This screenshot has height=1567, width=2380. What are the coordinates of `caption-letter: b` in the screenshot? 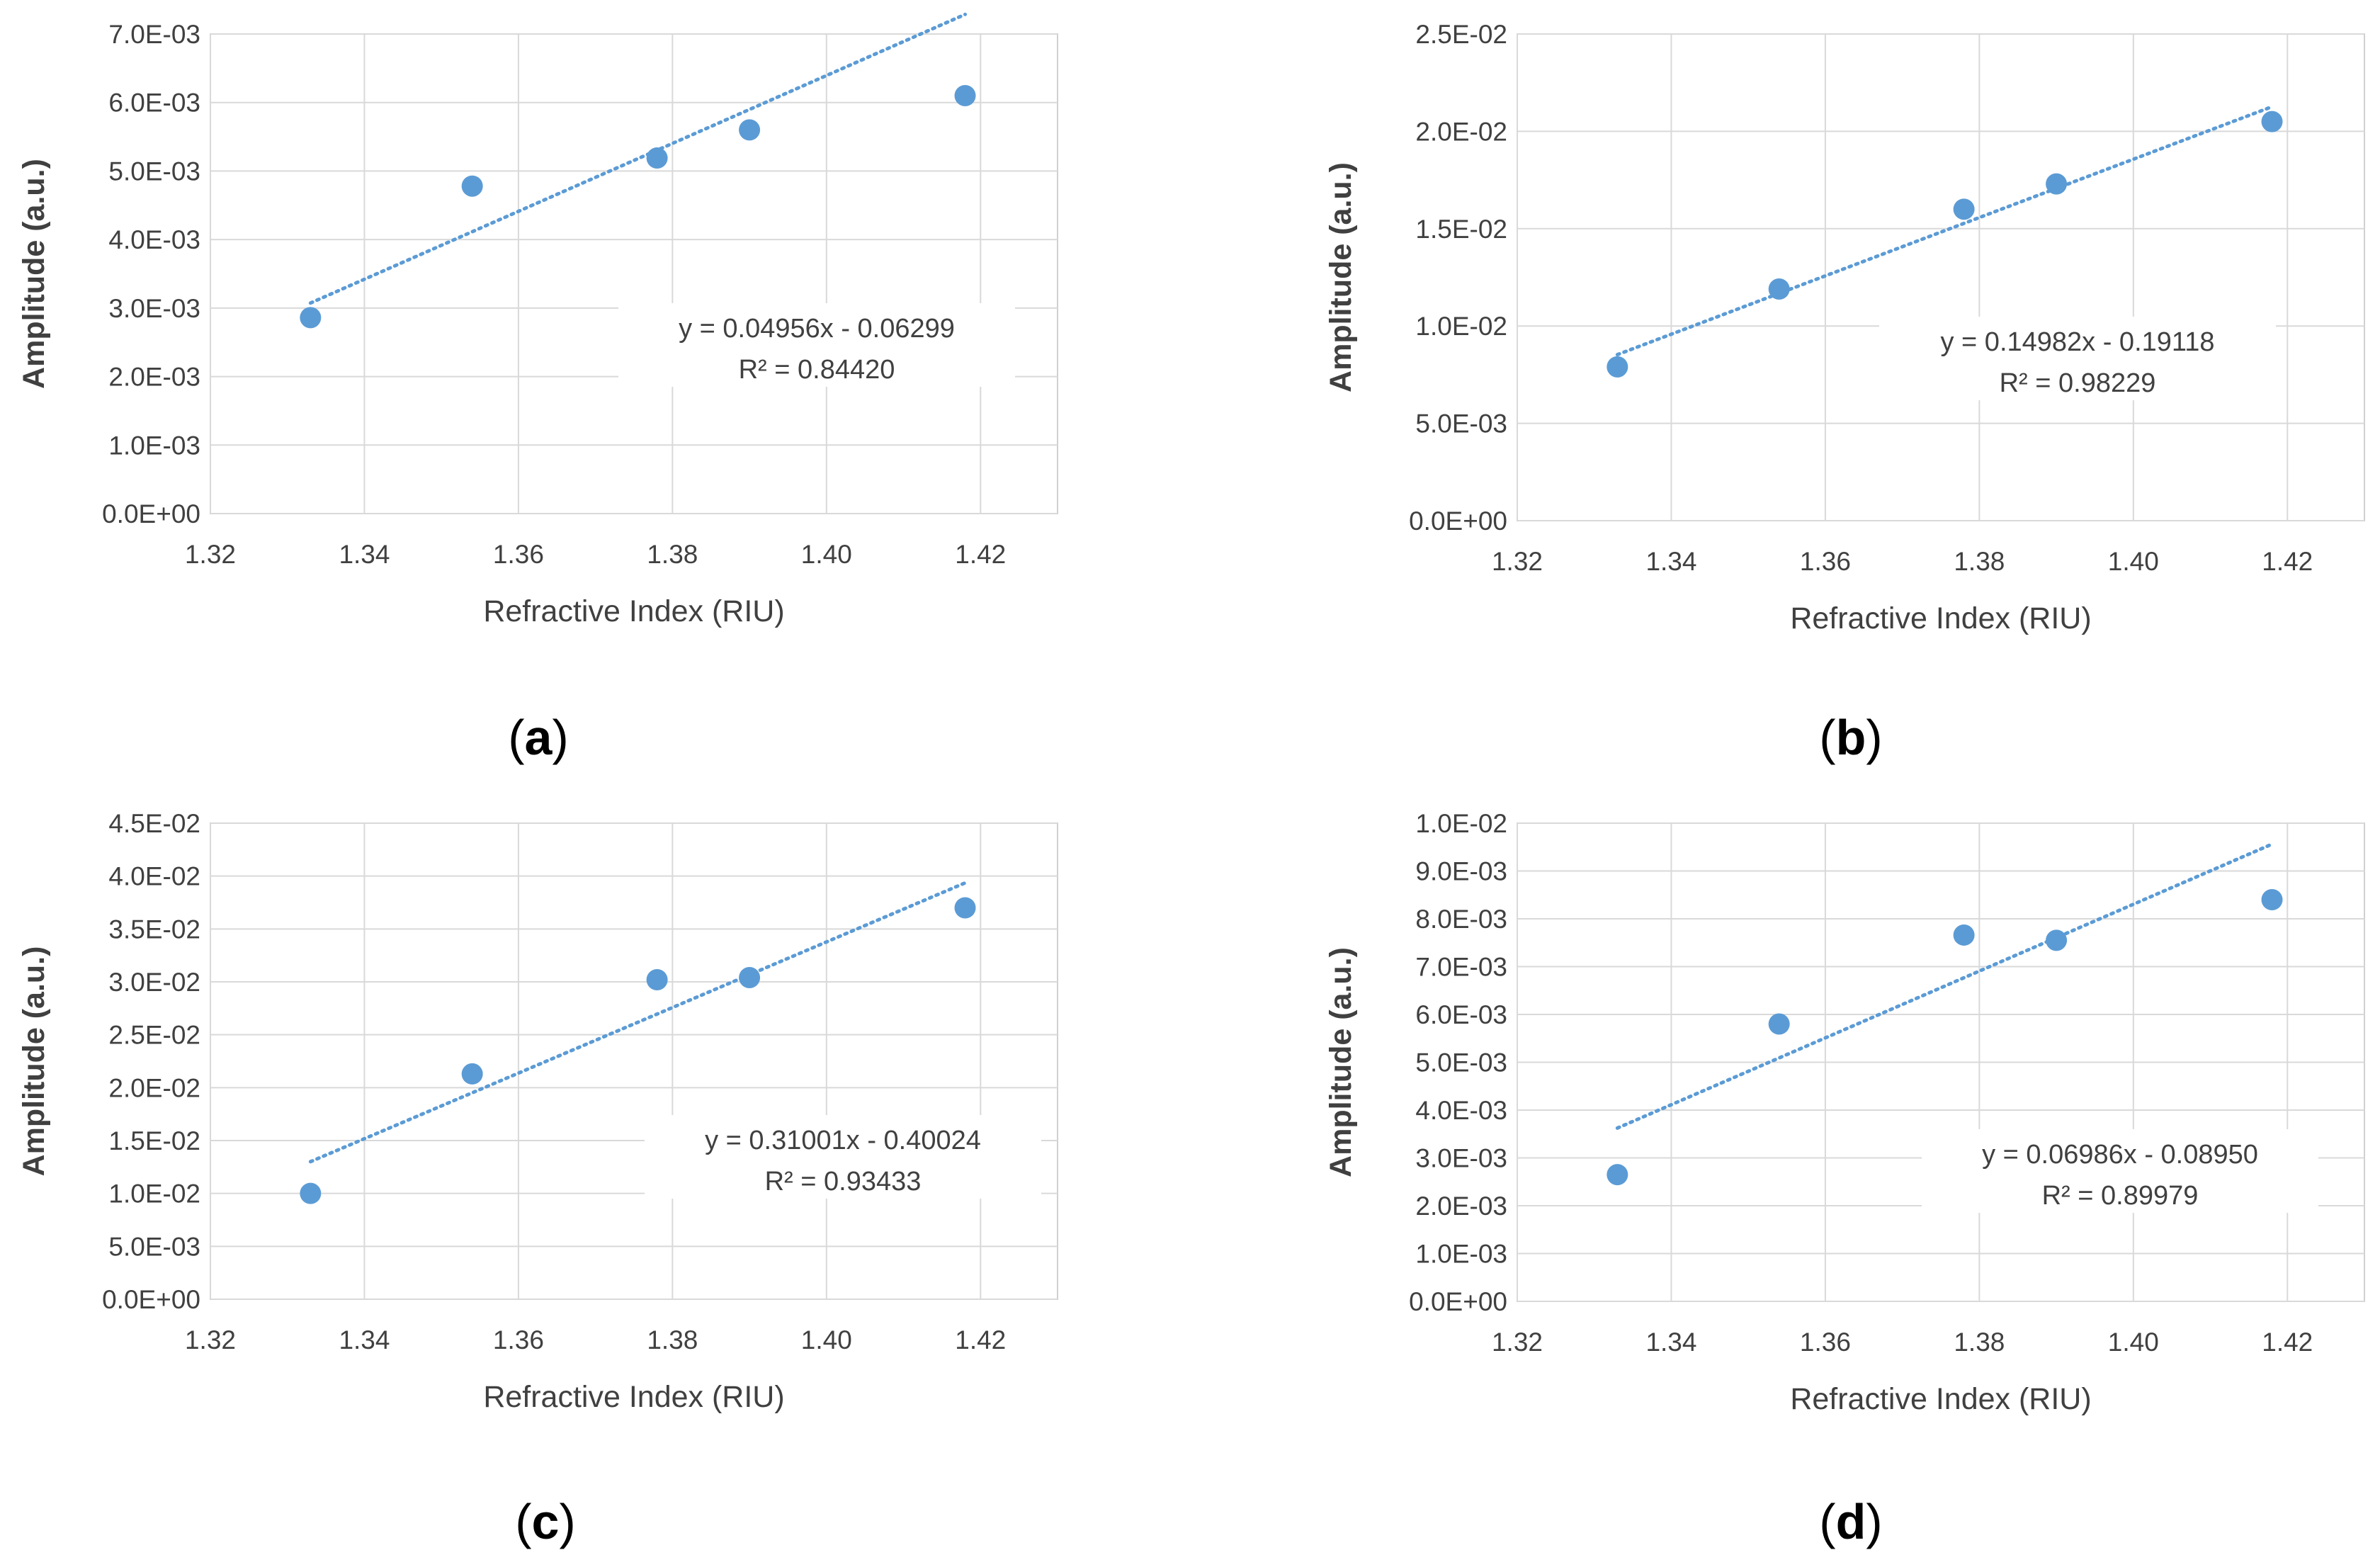 It's located at (1851, 737).